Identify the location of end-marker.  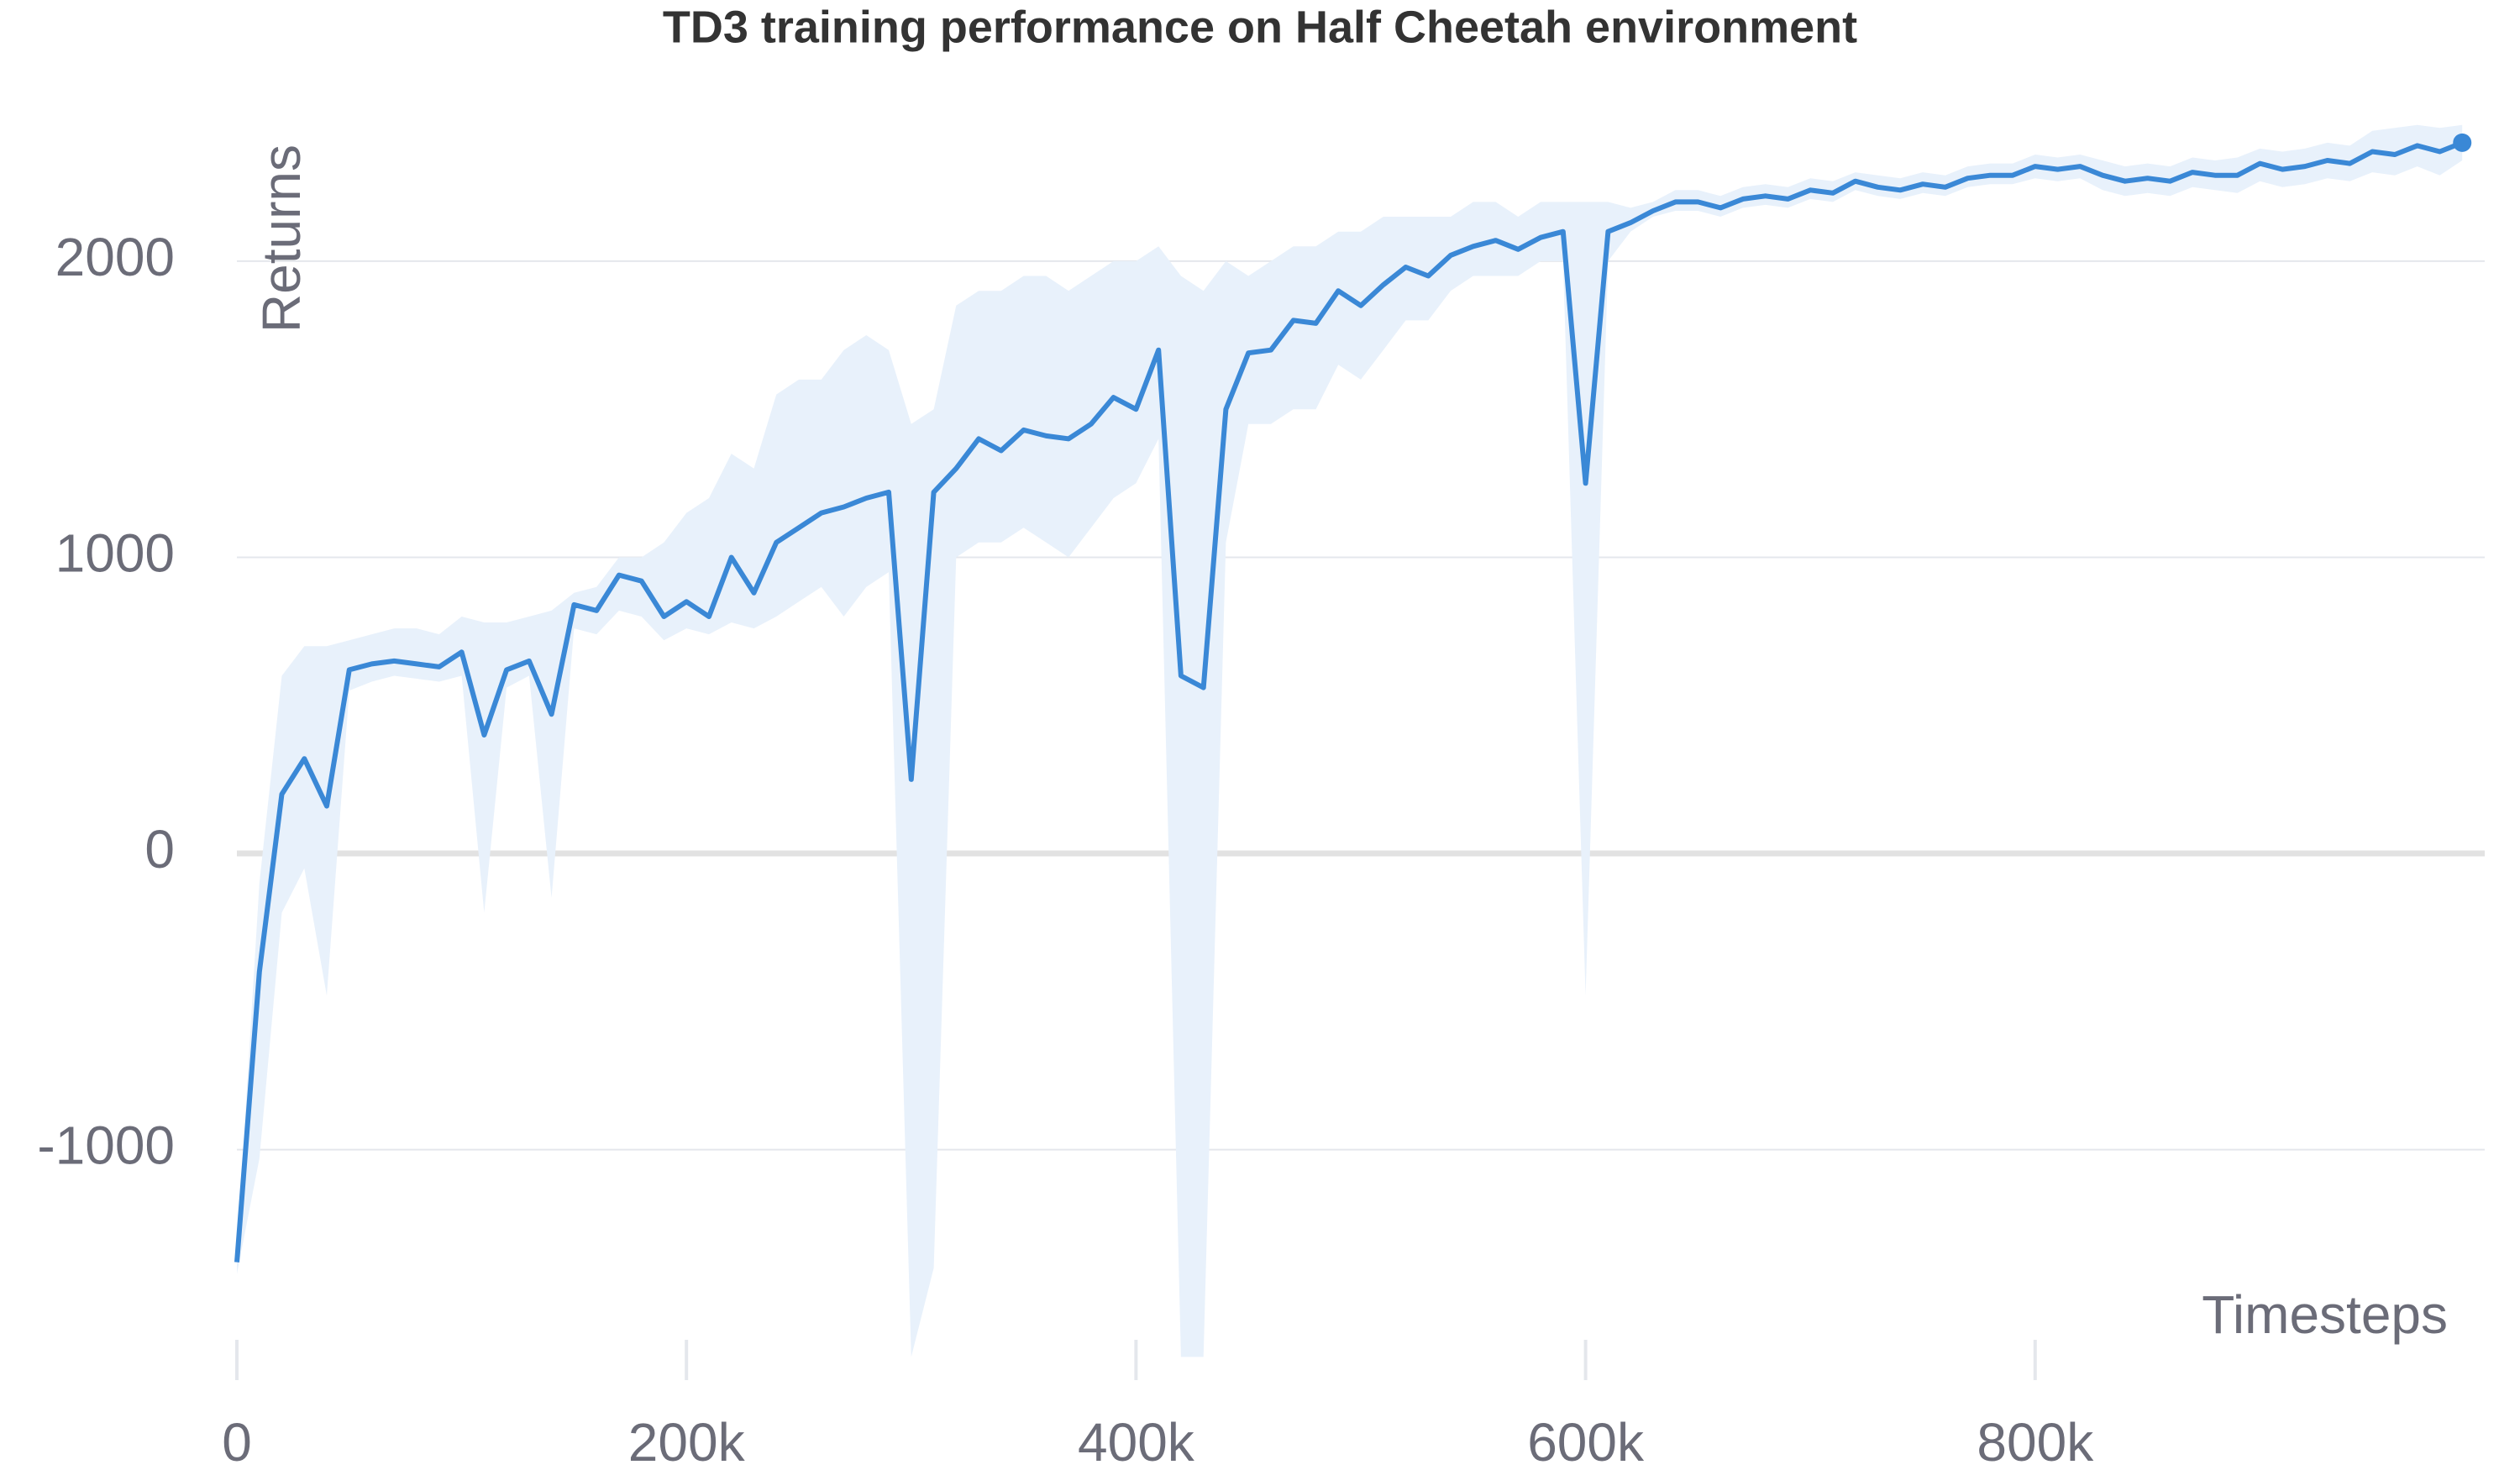
(2462, 142).